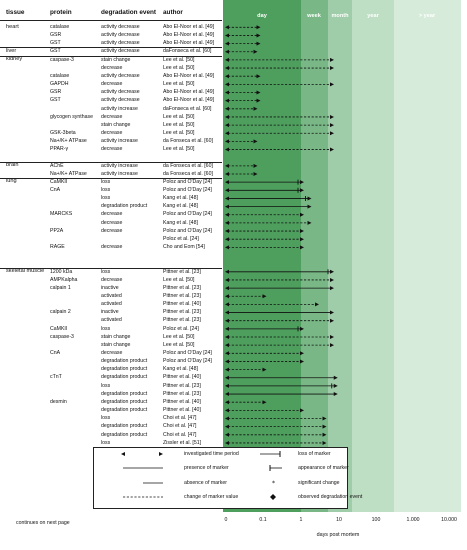  What do you see at coordinates (111, 56) in the screenshot?
I see `tissue-divider` at bounding box center [111, 56].